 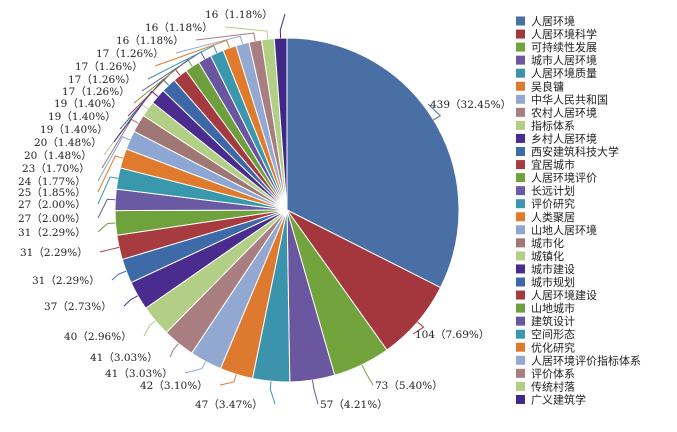 What do you see at coordinates (547, 86) in the screenshot?
I see `legend-label: 吴良镛` at bounding box center [547, 86].